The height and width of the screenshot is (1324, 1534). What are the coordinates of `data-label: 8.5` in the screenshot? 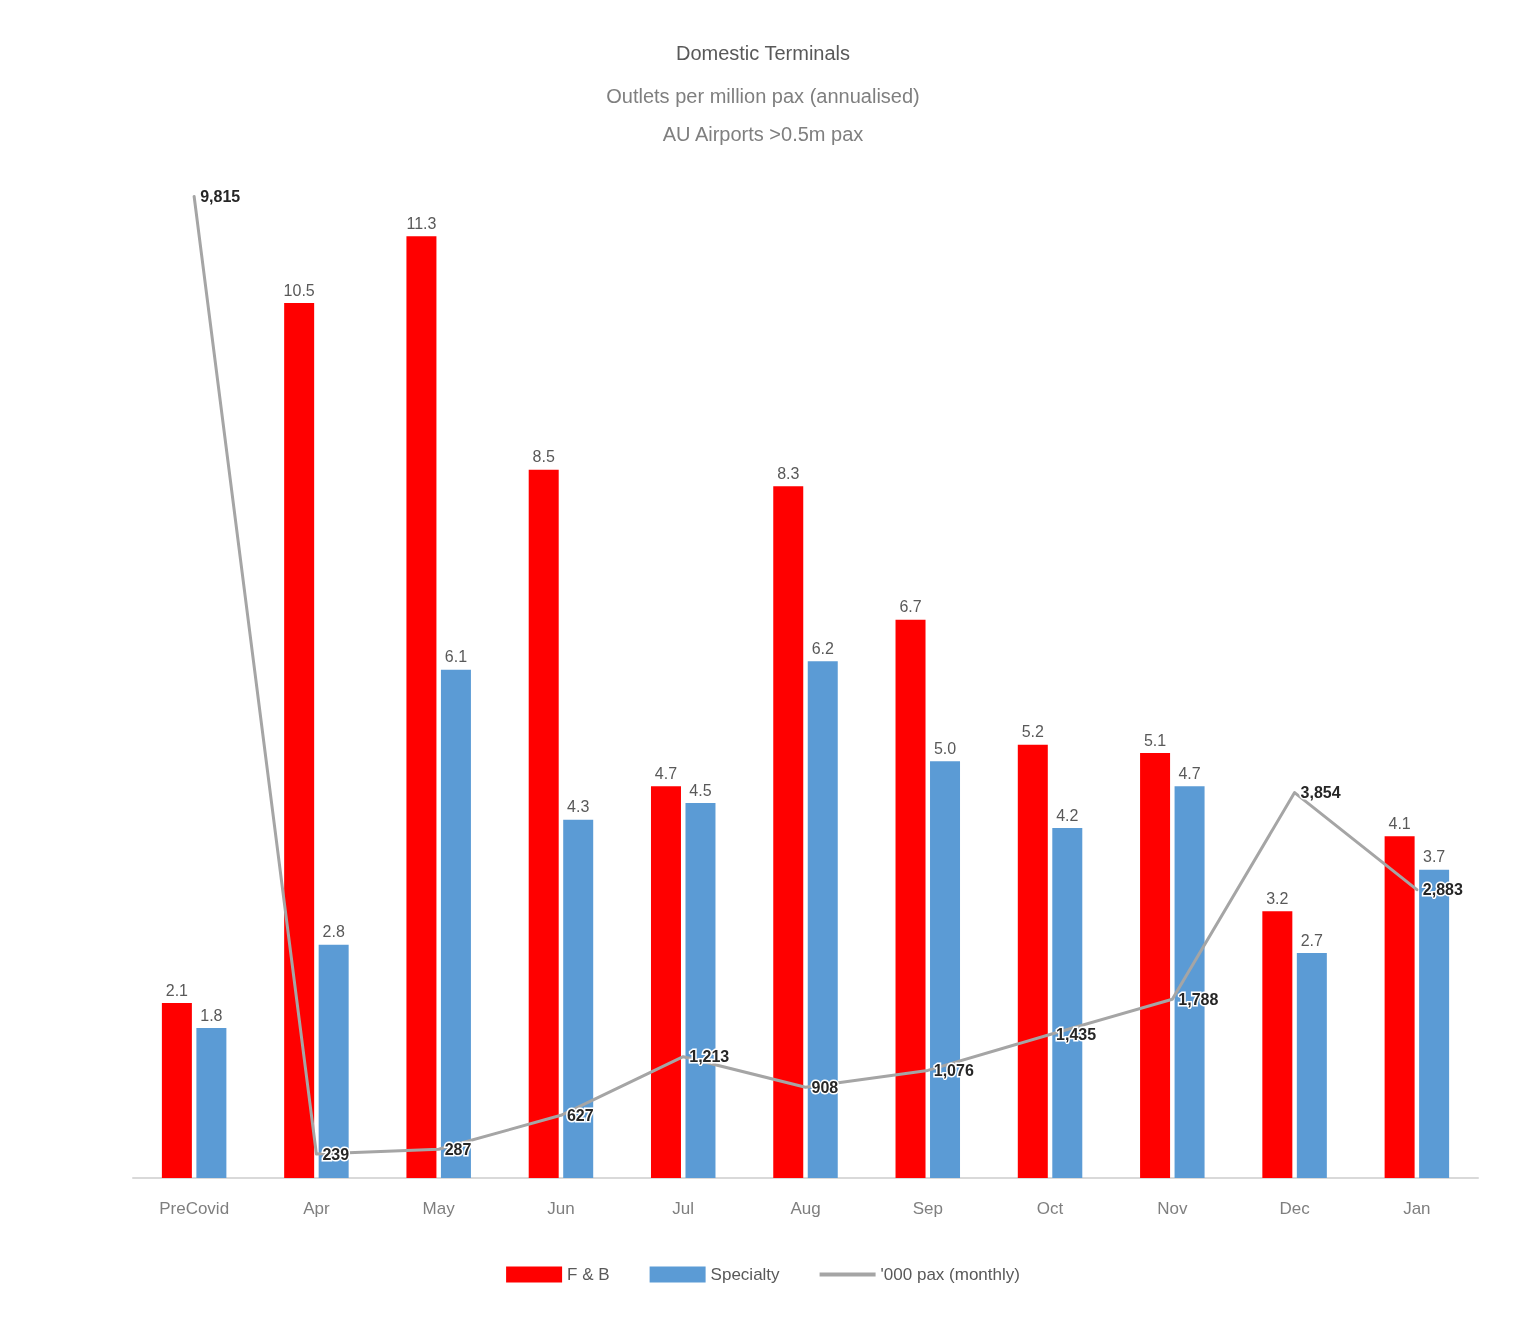 It's located at (543, 457).